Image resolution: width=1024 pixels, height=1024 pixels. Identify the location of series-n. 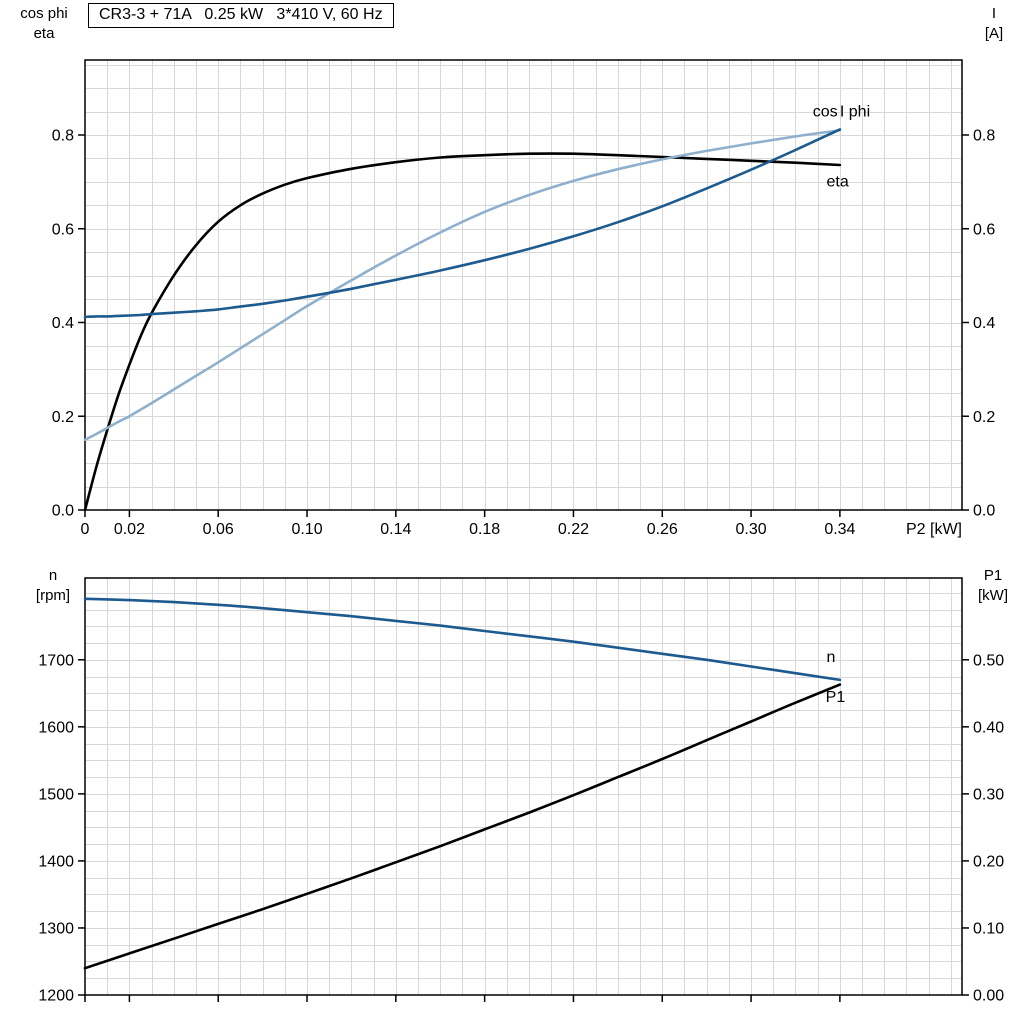
(462, 639).